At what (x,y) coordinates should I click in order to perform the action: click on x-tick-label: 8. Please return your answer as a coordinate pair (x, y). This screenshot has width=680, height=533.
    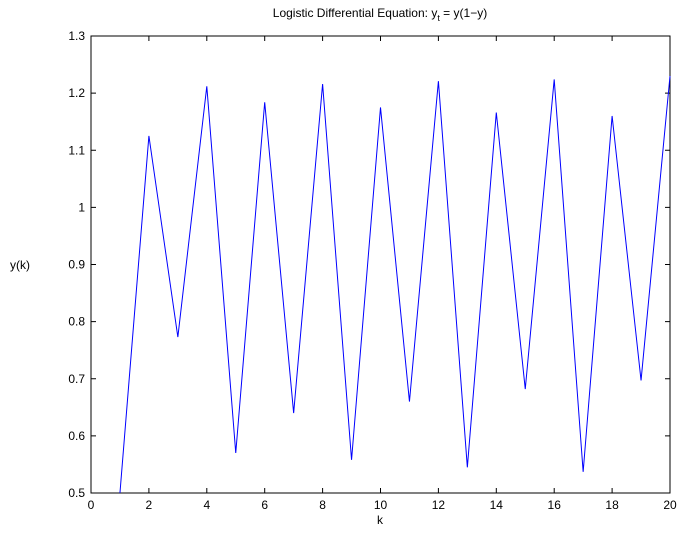
    Looking at the image, I should click on (322, 505).